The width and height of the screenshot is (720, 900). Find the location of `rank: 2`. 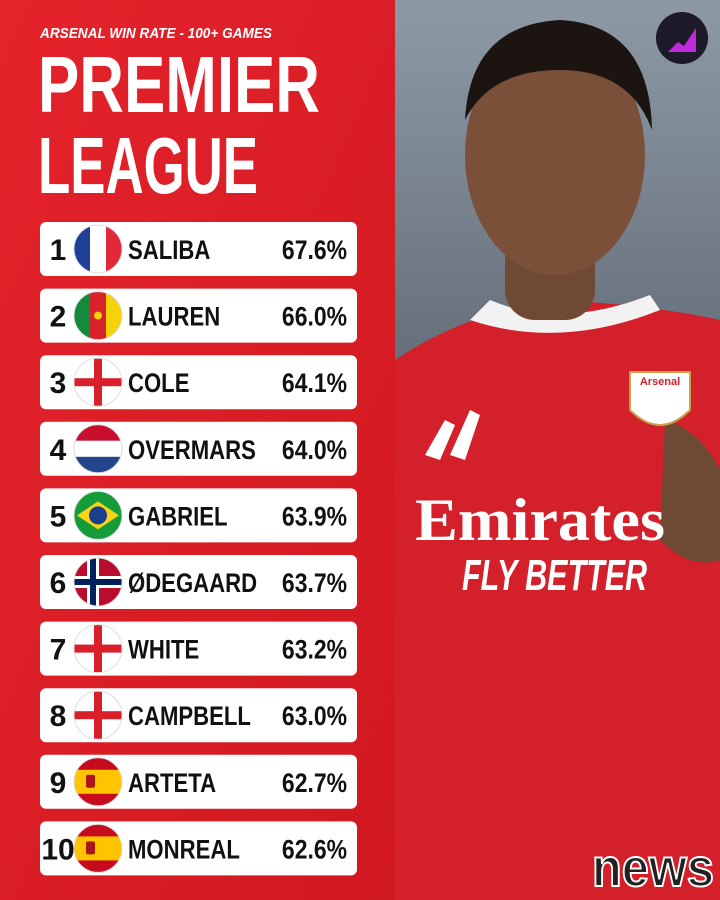

rank: 2 is located at coordinates (58, 317).